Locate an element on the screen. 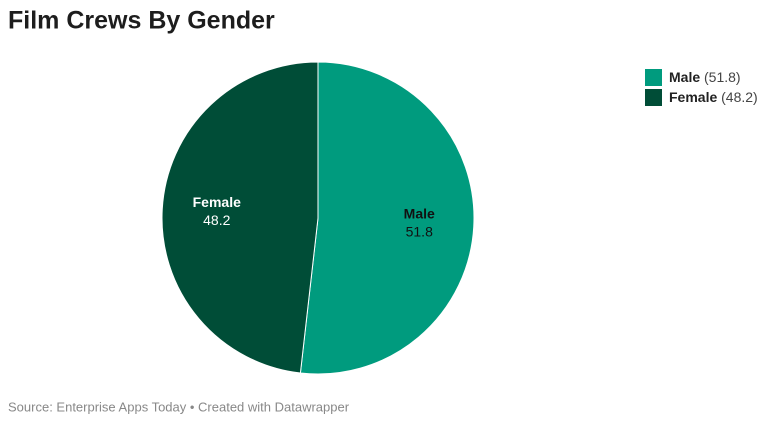  slice-value: 48.2 is located at coordinates (216, 220).